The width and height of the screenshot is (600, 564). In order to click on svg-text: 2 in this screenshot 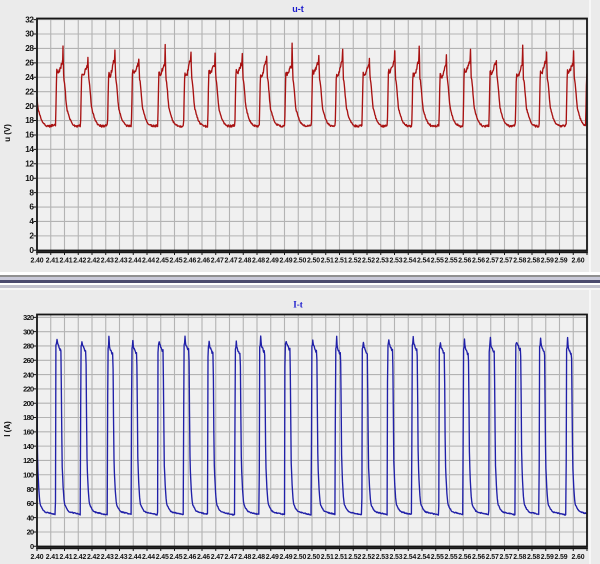, I will do `click(31, 236)`.